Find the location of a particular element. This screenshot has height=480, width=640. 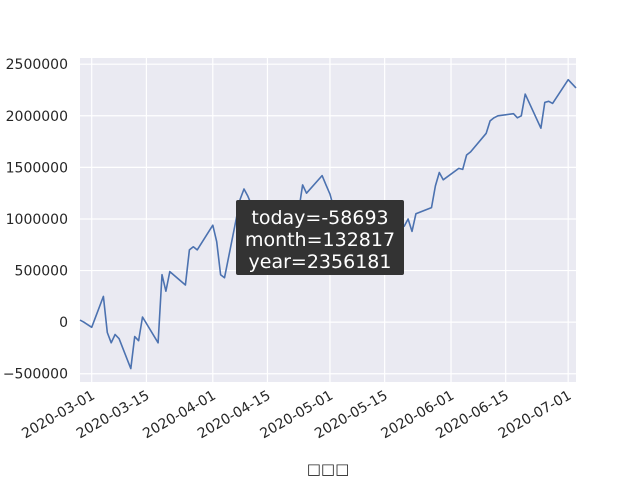

tooltip-background is located at coordinates (320, 237).